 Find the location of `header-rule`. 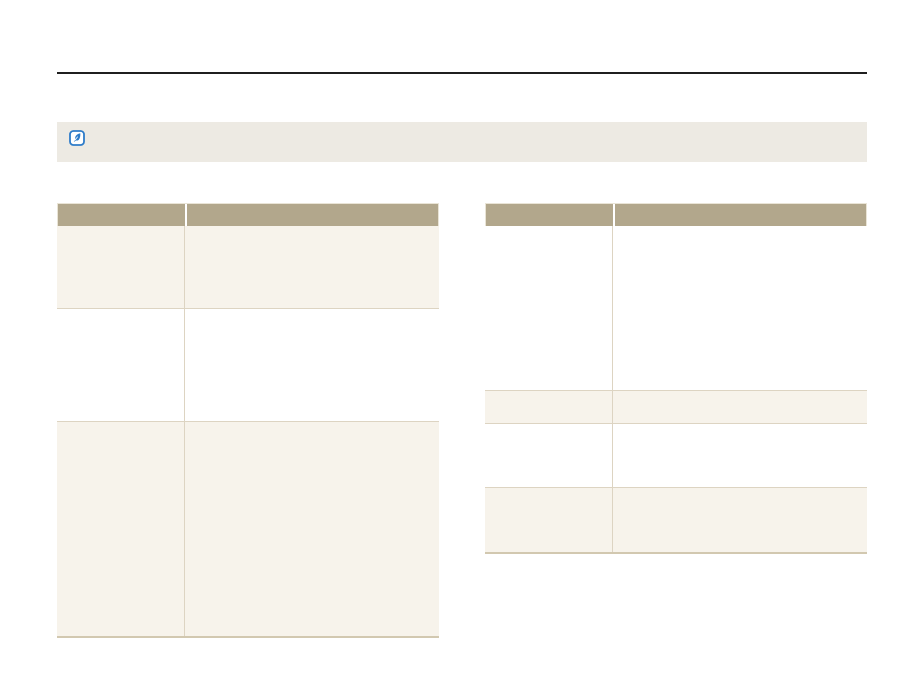

header-rule is located at coordinates (462, 73).